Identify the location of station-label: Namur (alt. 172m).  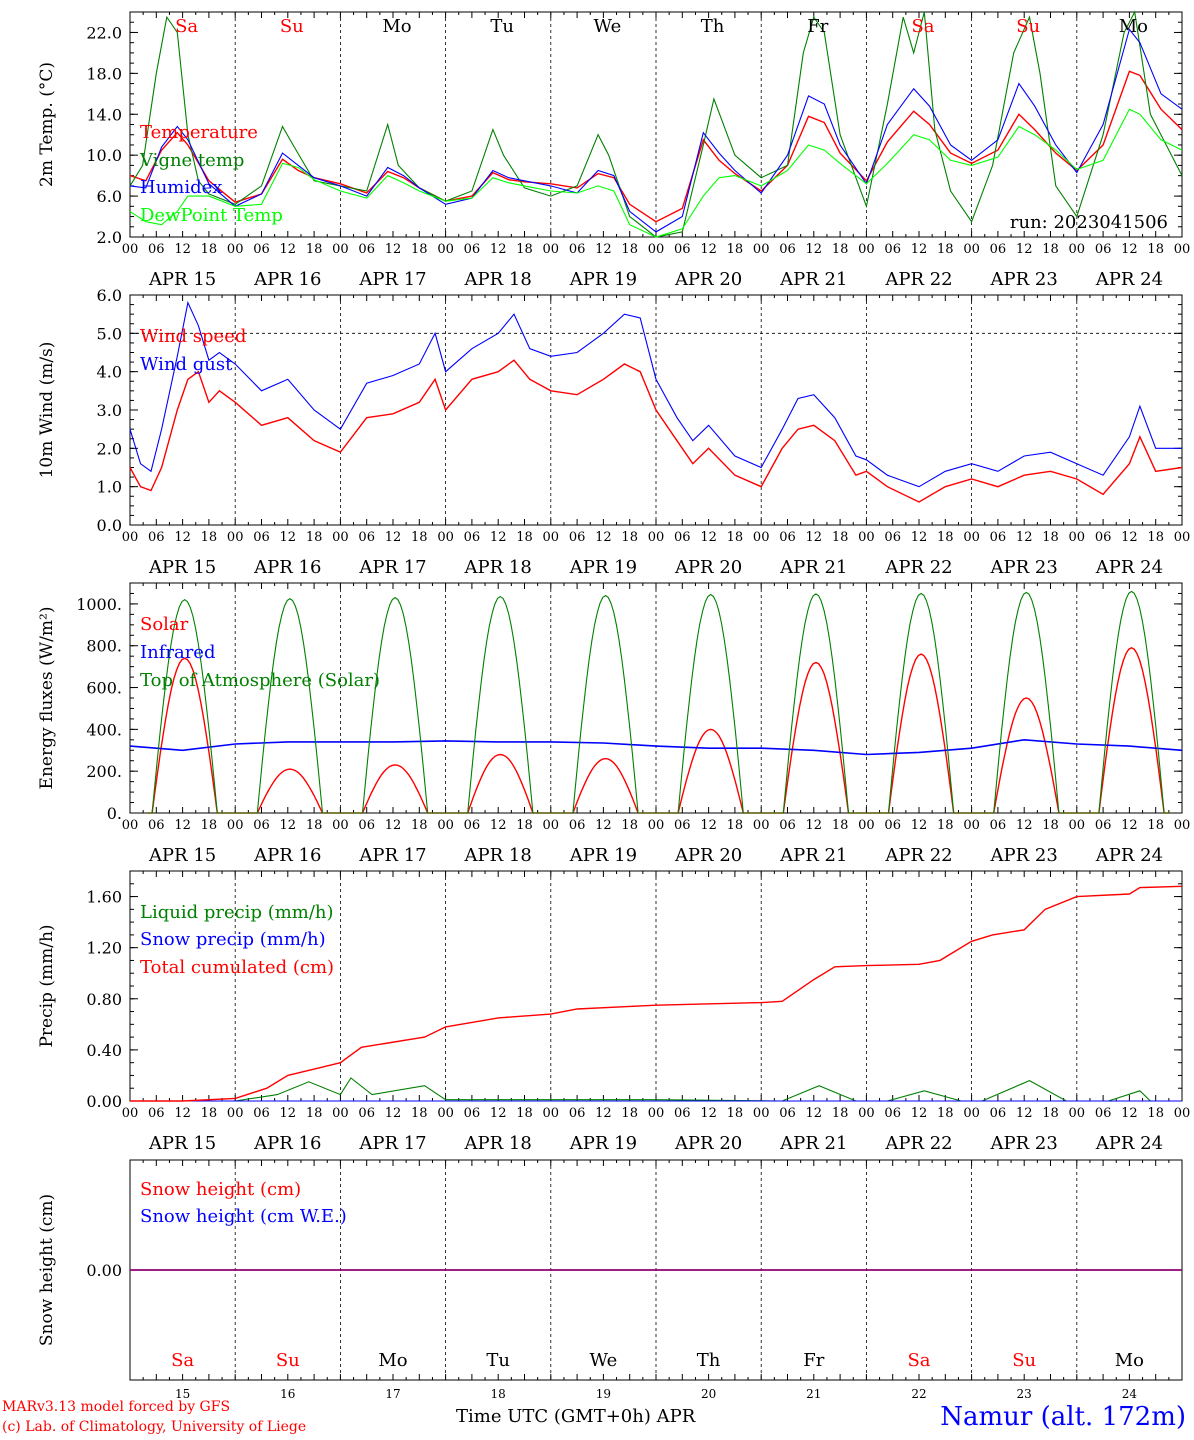
(1063, 1417).